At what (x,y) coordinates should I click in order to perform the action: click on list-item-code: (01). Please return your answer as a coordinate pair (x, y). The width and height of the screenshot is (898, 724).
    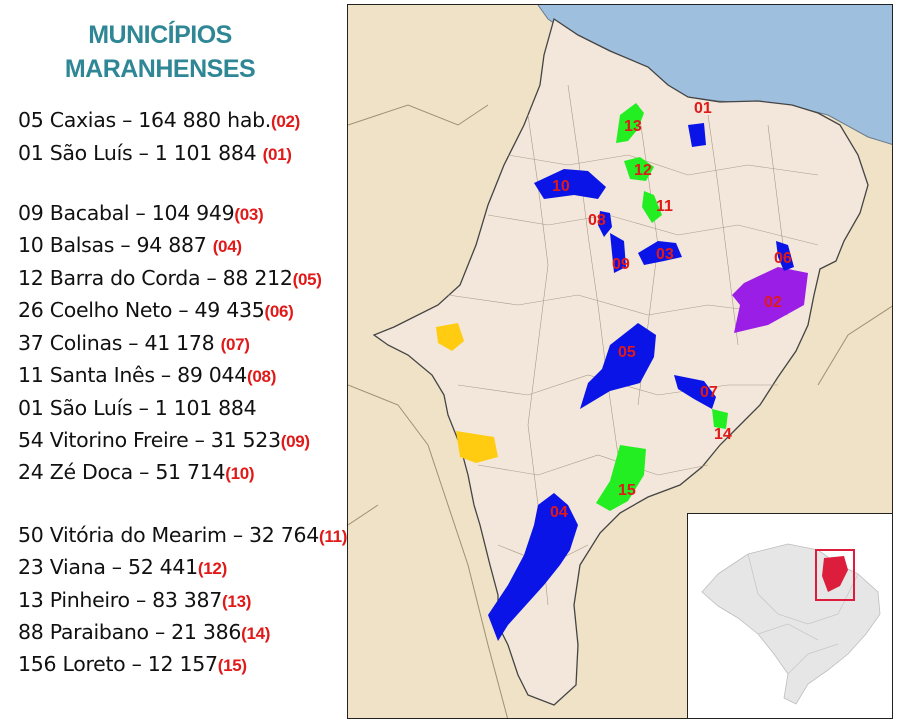
    Looking at the image, I should click on (277, 154).